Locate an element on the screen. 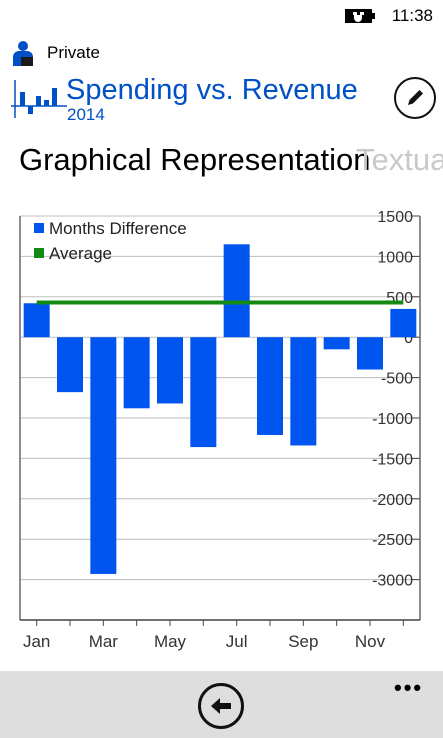 The image size is (443, 738). bar-jan is located at coordinates (36, 320).